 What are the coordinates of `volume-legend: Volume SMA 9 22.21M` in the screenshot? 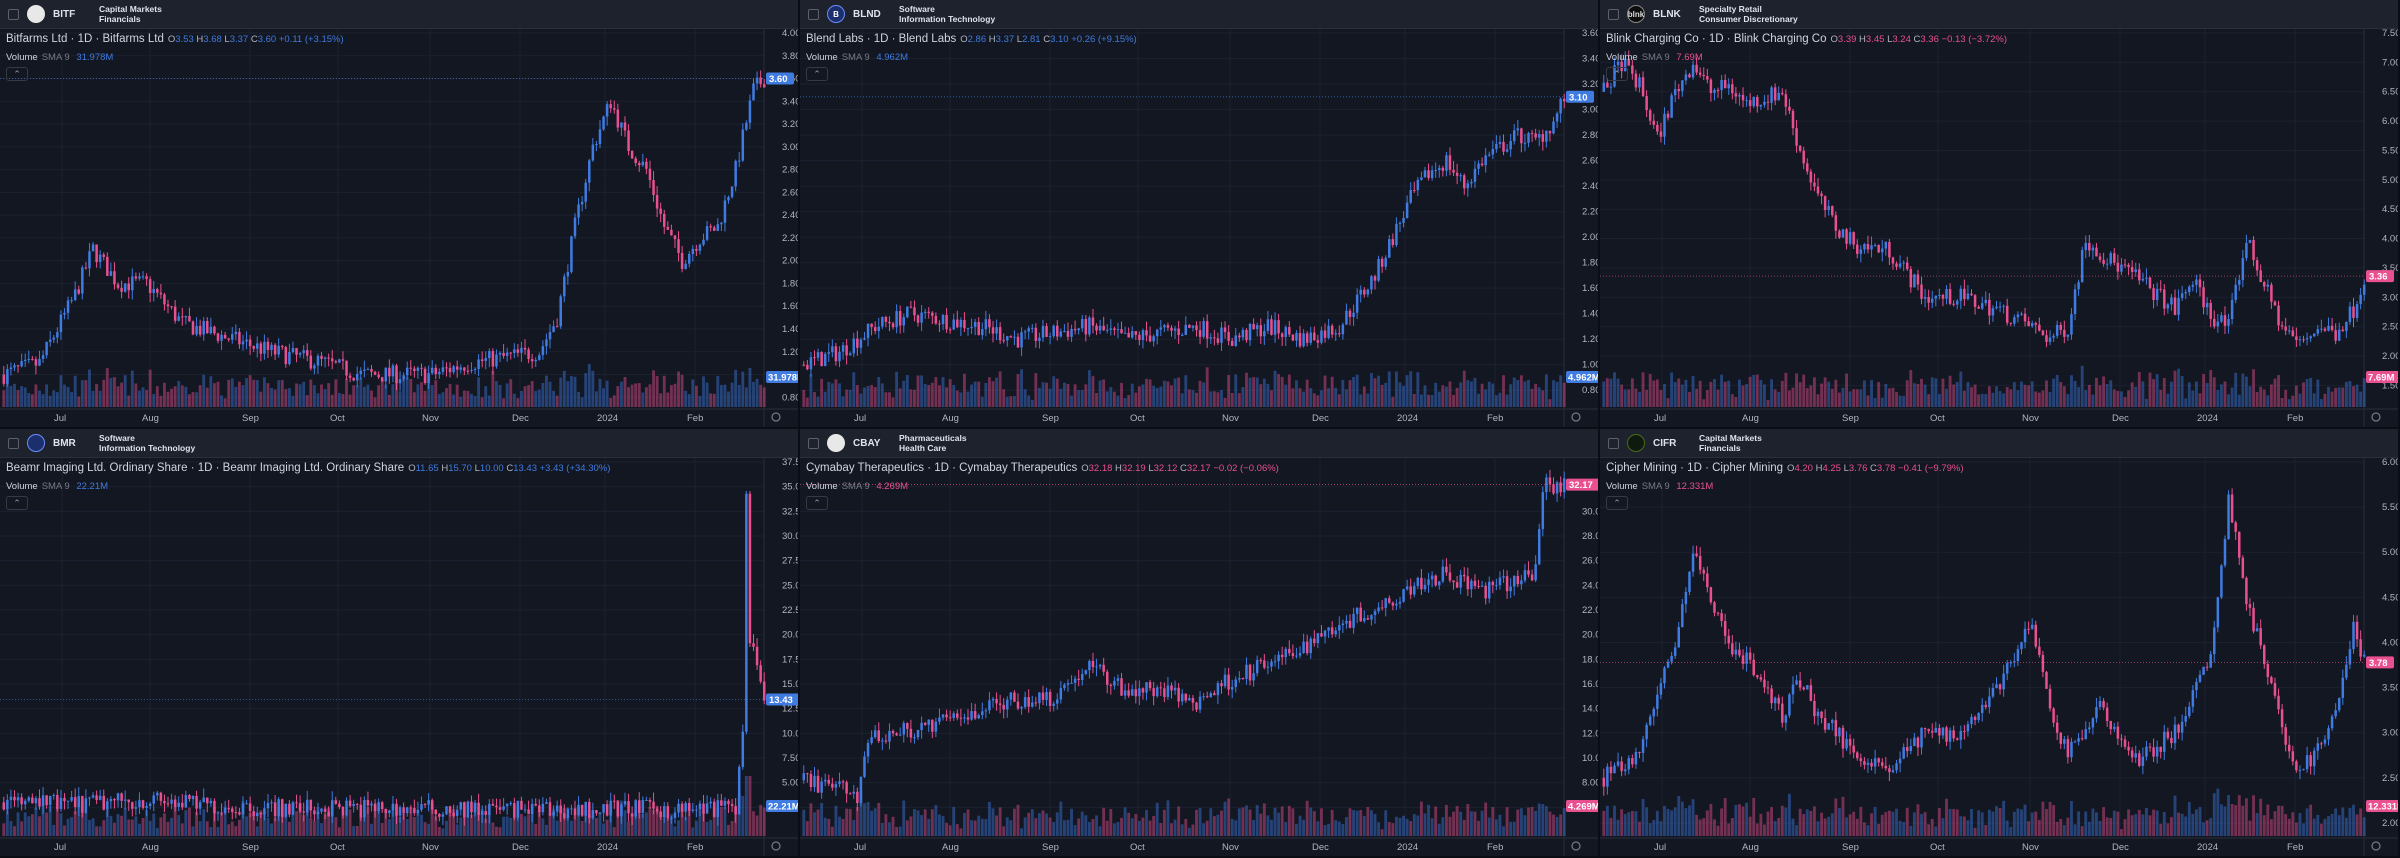 It's located at (57, 486).